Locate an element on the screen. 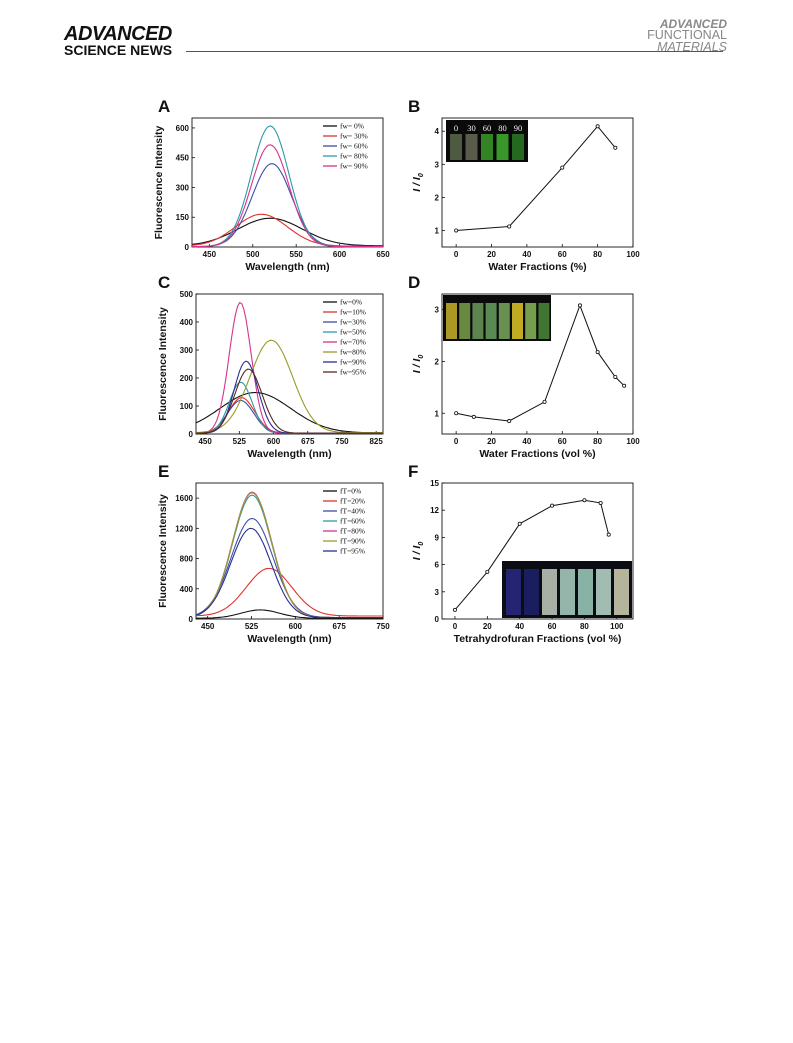  y-tick-label: 3 is located at coordinates (437, 164).